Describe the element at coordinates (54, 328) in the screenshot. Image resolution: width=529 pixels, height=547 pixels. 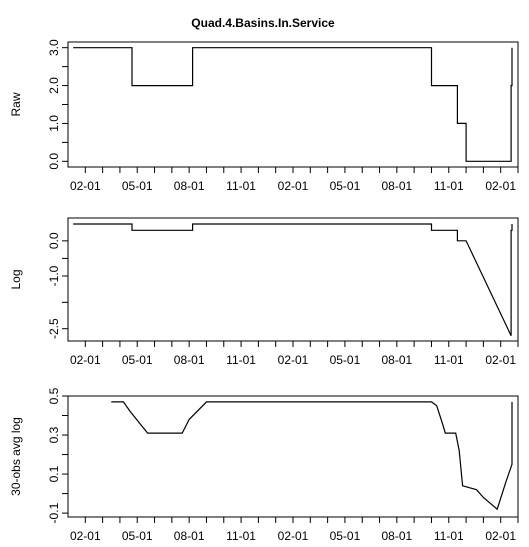
I see `y-tick-label: -2.5` at that location.